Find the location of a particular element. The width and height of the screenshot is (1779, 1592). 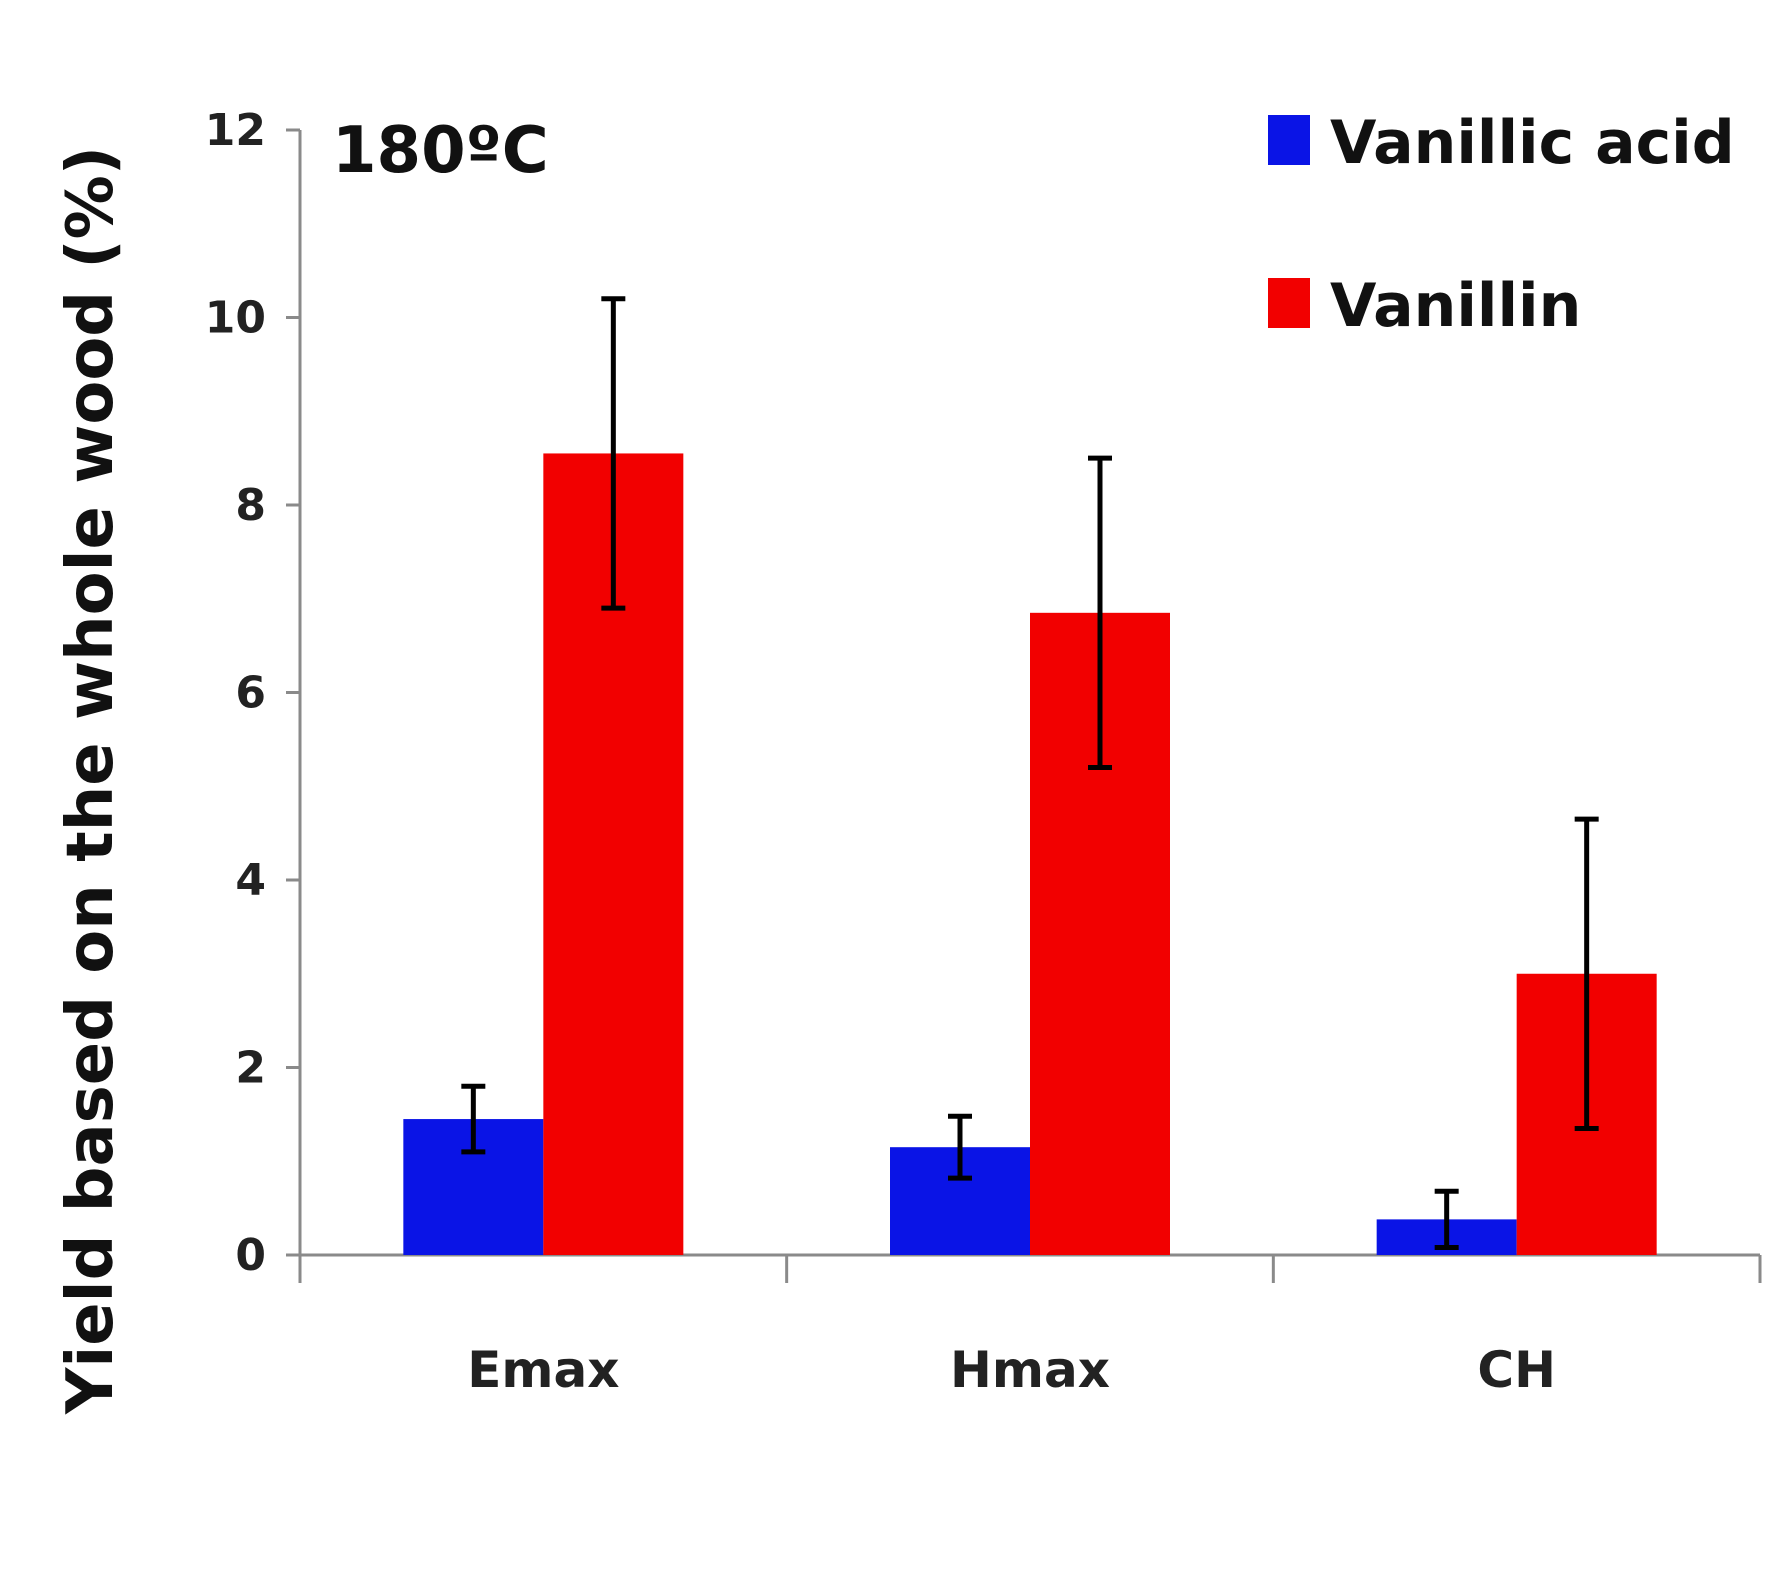

y-tick-label: 6 is located at coordinates (250, 693).